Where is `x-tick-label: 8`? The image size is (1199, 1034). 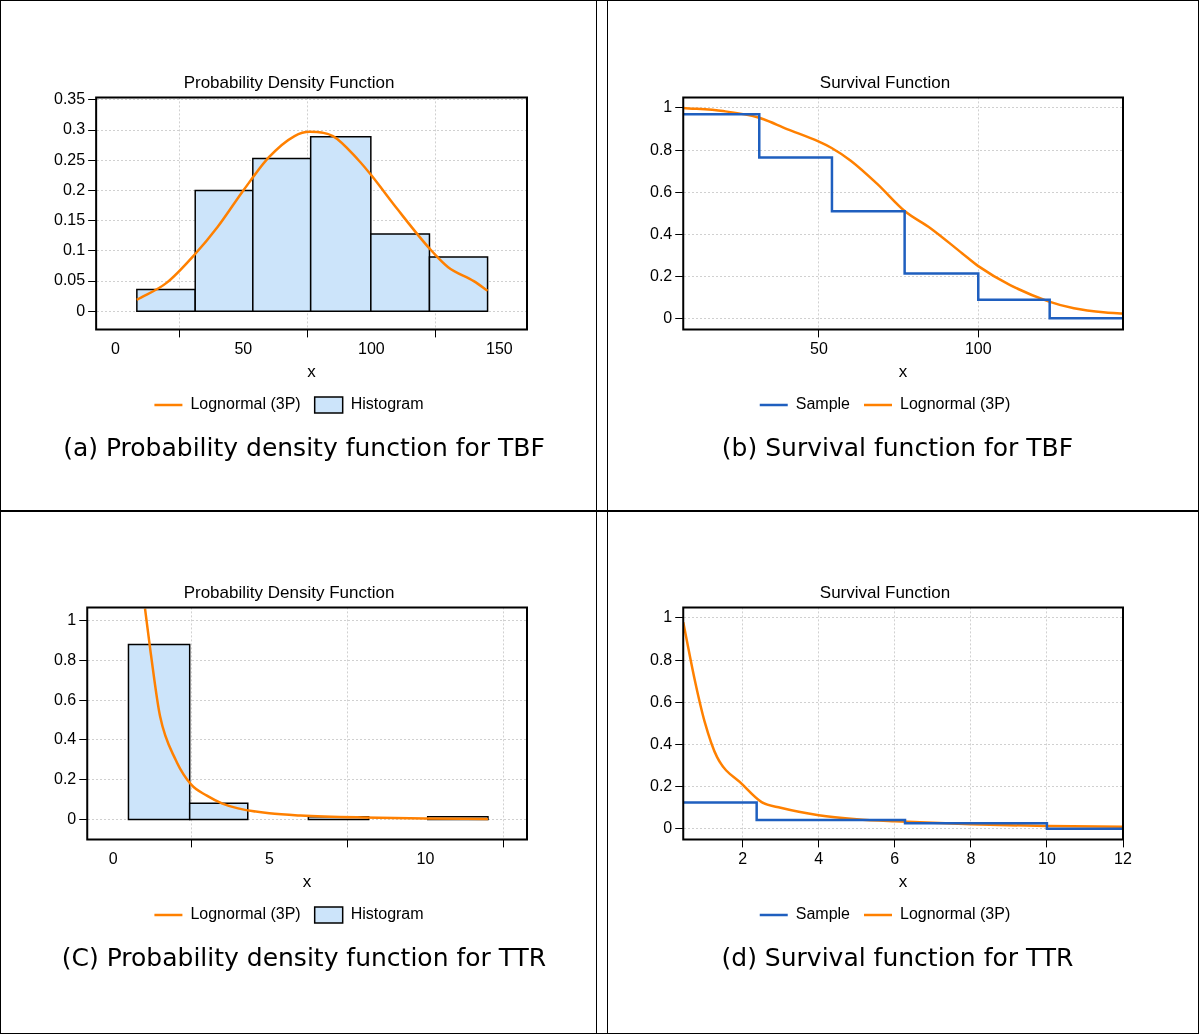 x-tick-label: 8 is located at coordinates (971, 859).